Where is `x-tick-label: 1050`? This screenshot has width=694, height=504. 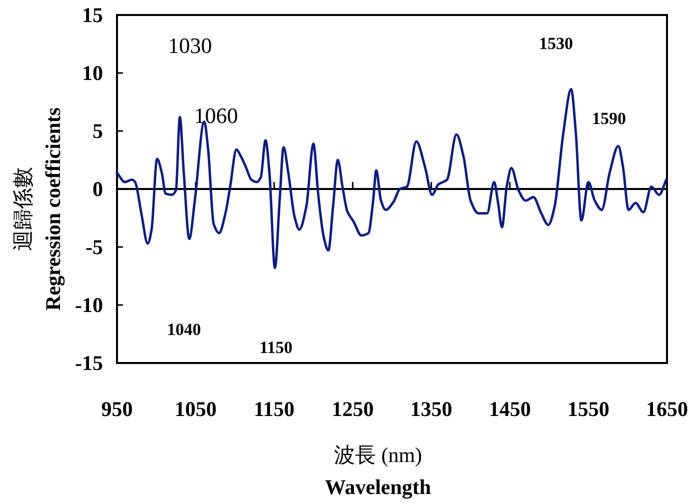
x-tick-label: 1050 is located at coordinates (195, 409).